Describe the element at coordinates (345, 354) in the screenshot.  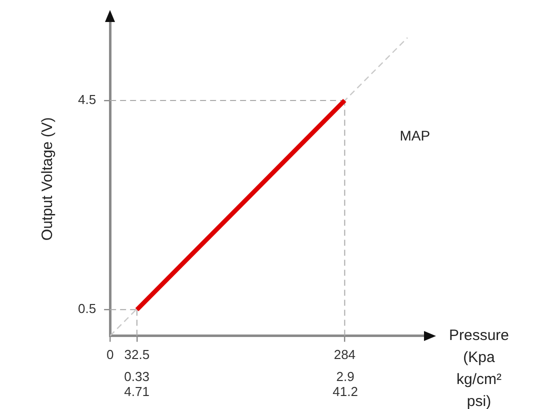
I see `x-tick-label: 284` at that location.